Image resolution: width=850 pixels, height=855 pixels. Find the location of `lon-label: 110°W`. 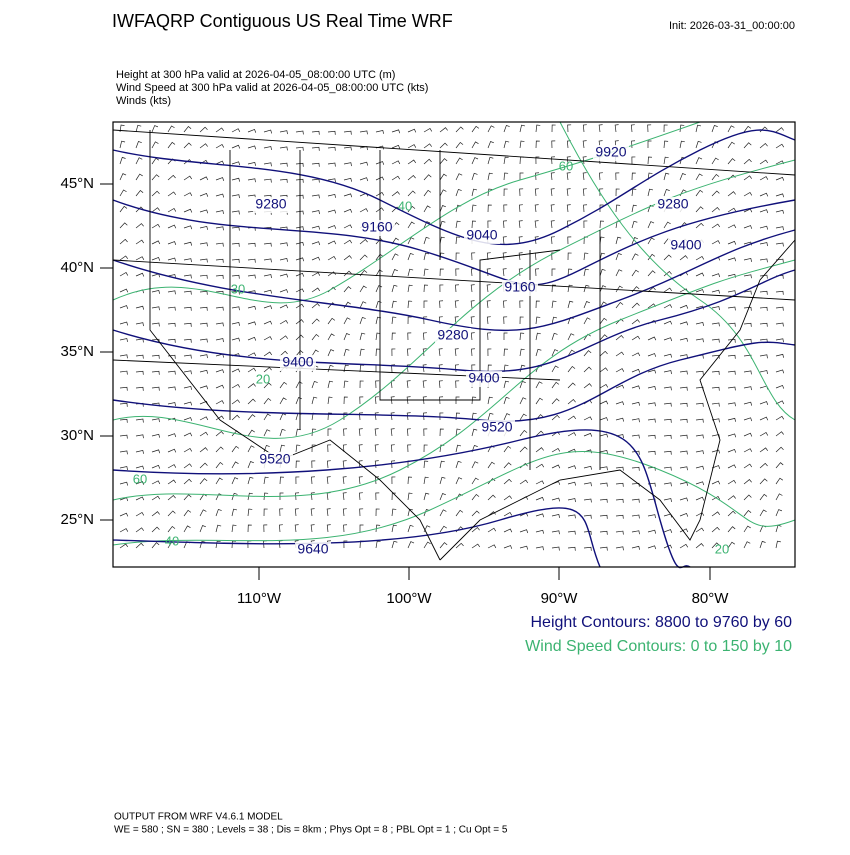

lon-label: 110°W is located at coordinates (259, 598).